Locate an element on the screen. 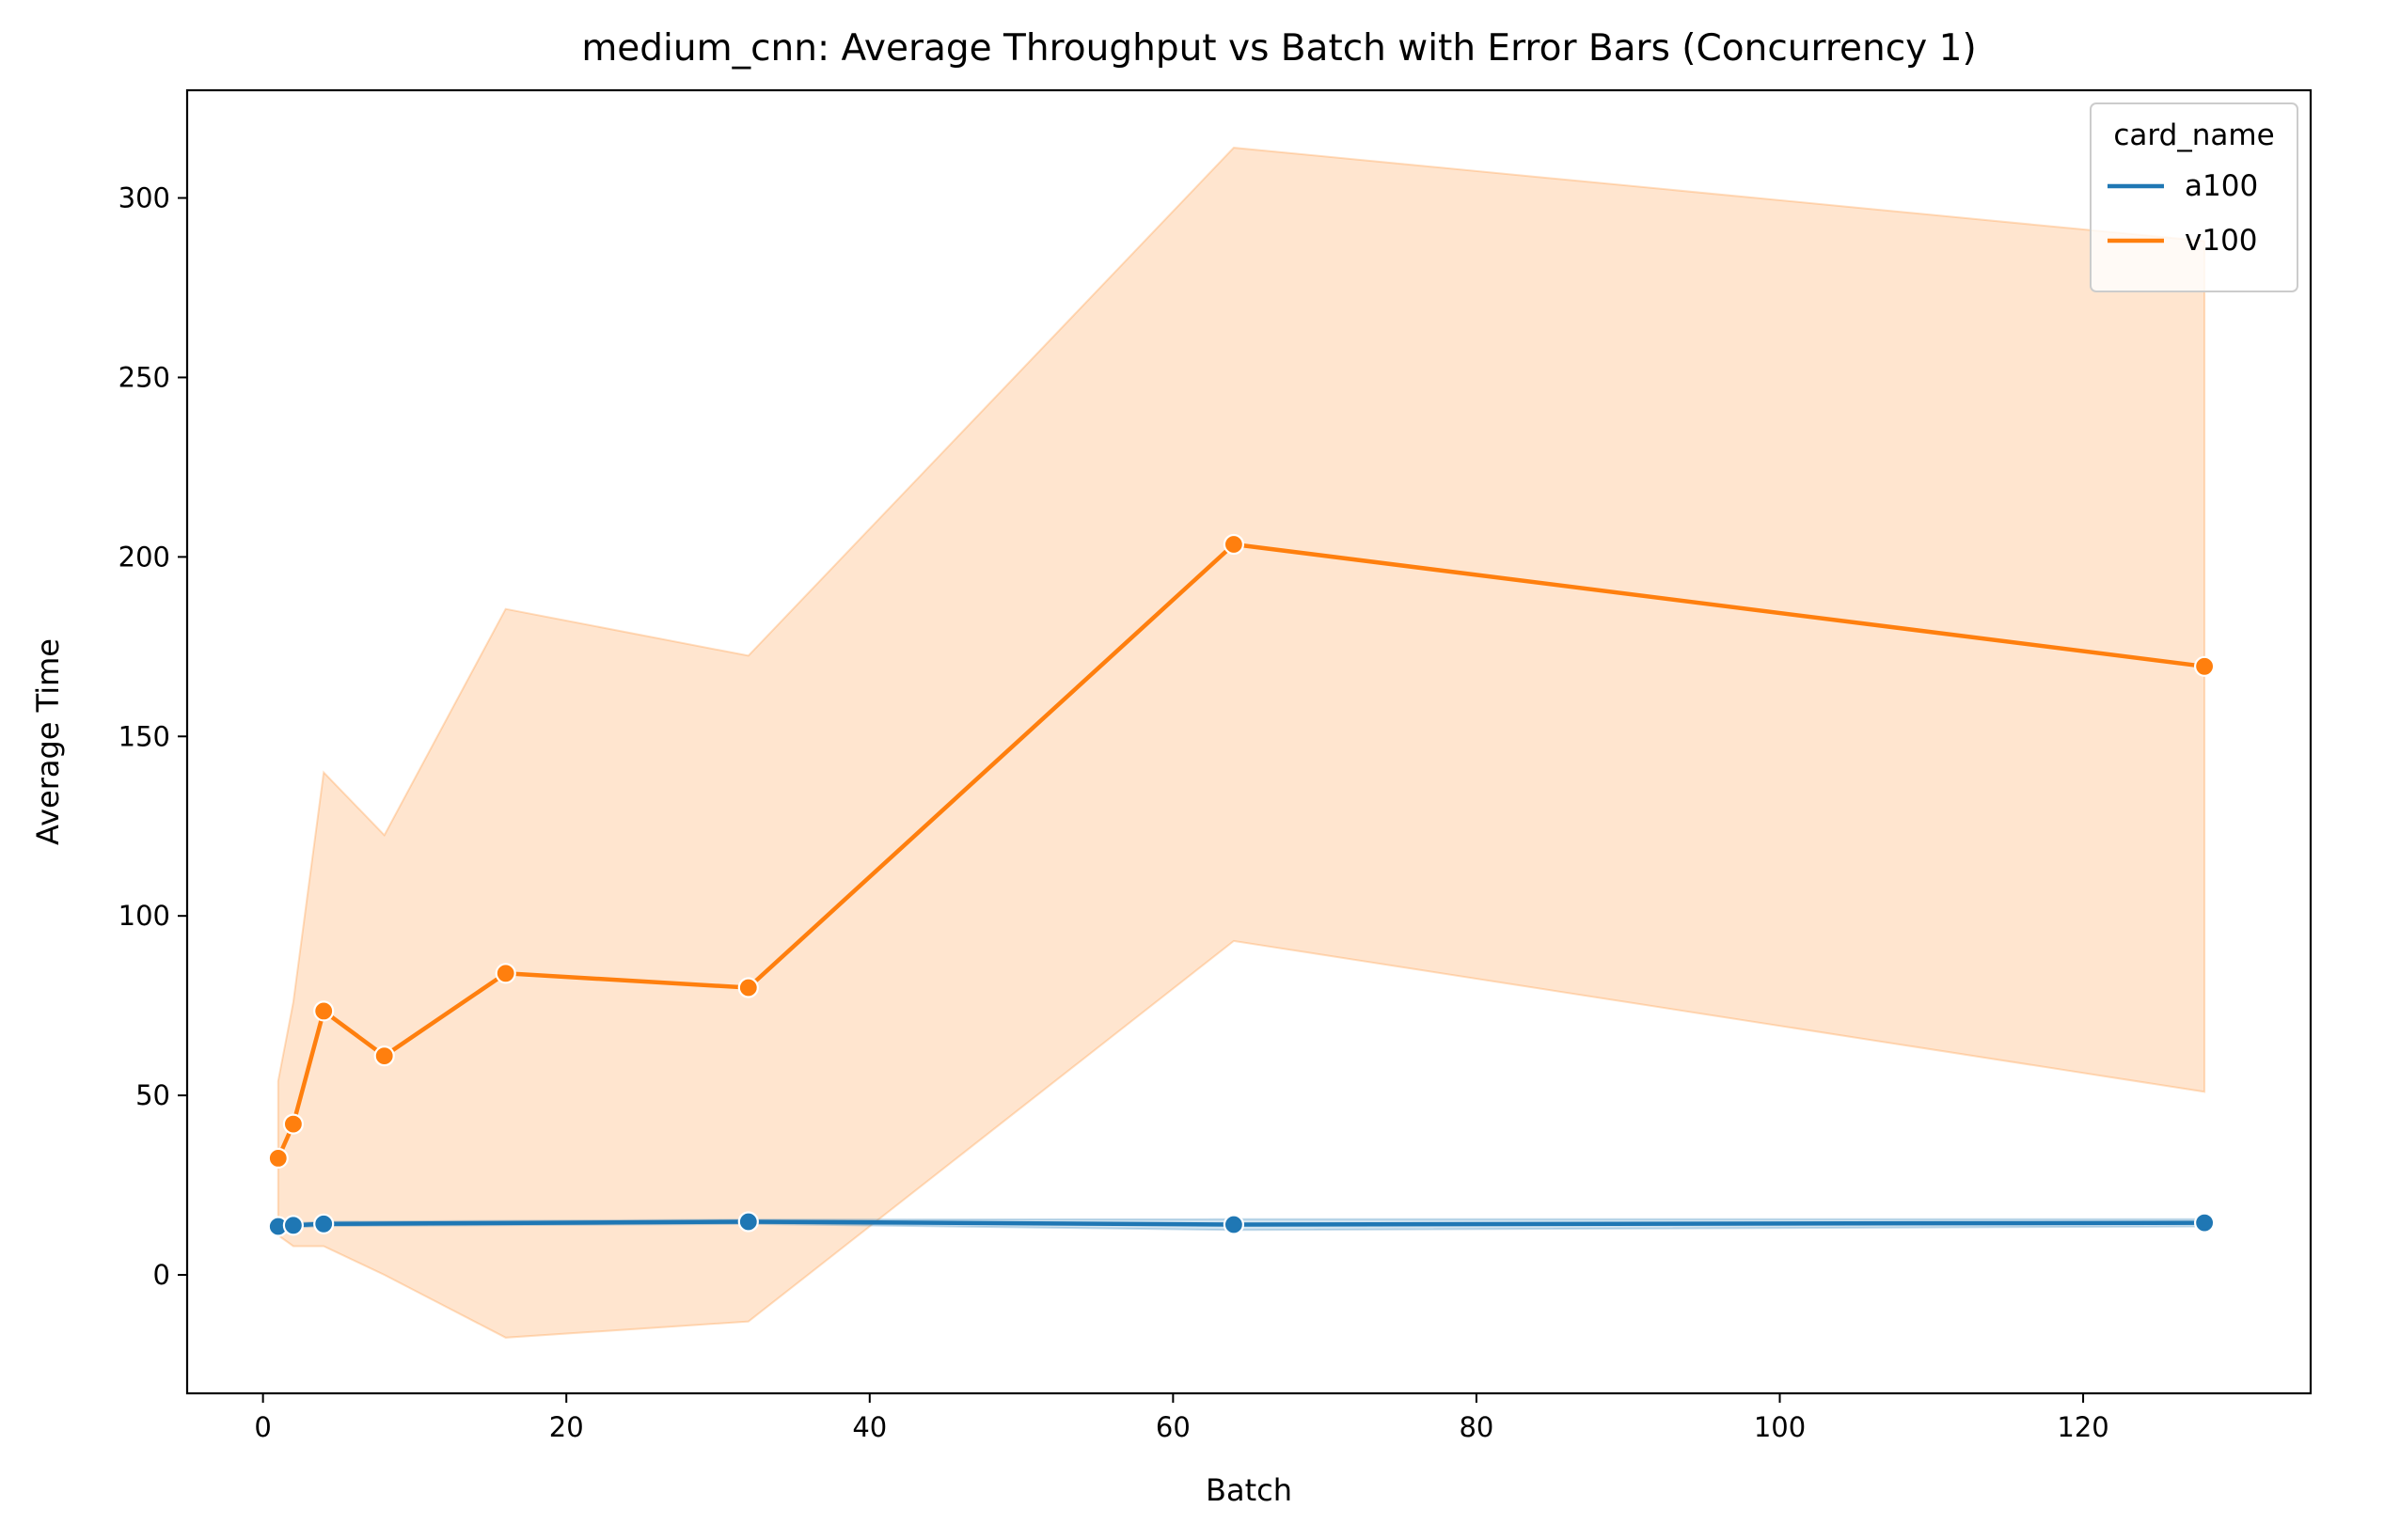  y-tick-label: 100 is located at coordinates (144, 916).